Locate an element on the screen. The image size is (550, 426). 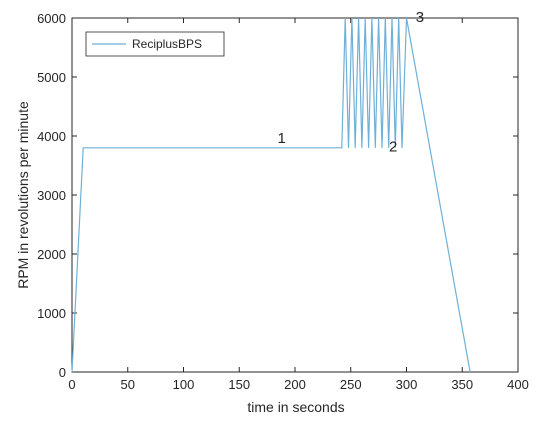
y-tick-label: 2000 is located at coordinates (51, 254).